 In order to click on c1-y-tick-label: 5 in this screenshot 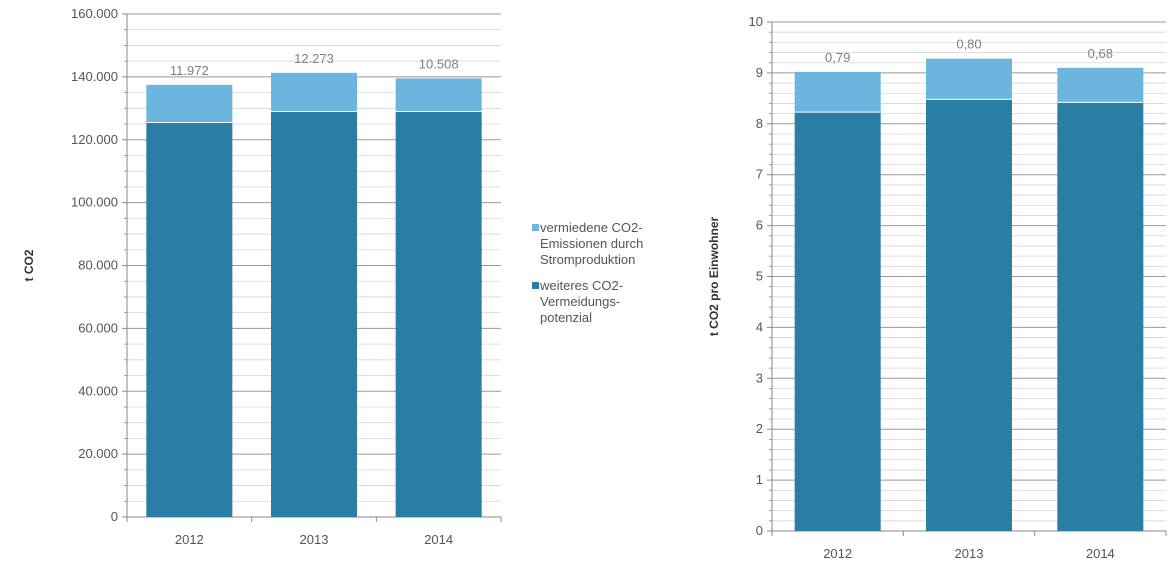, I will do `click(759, 276)`.